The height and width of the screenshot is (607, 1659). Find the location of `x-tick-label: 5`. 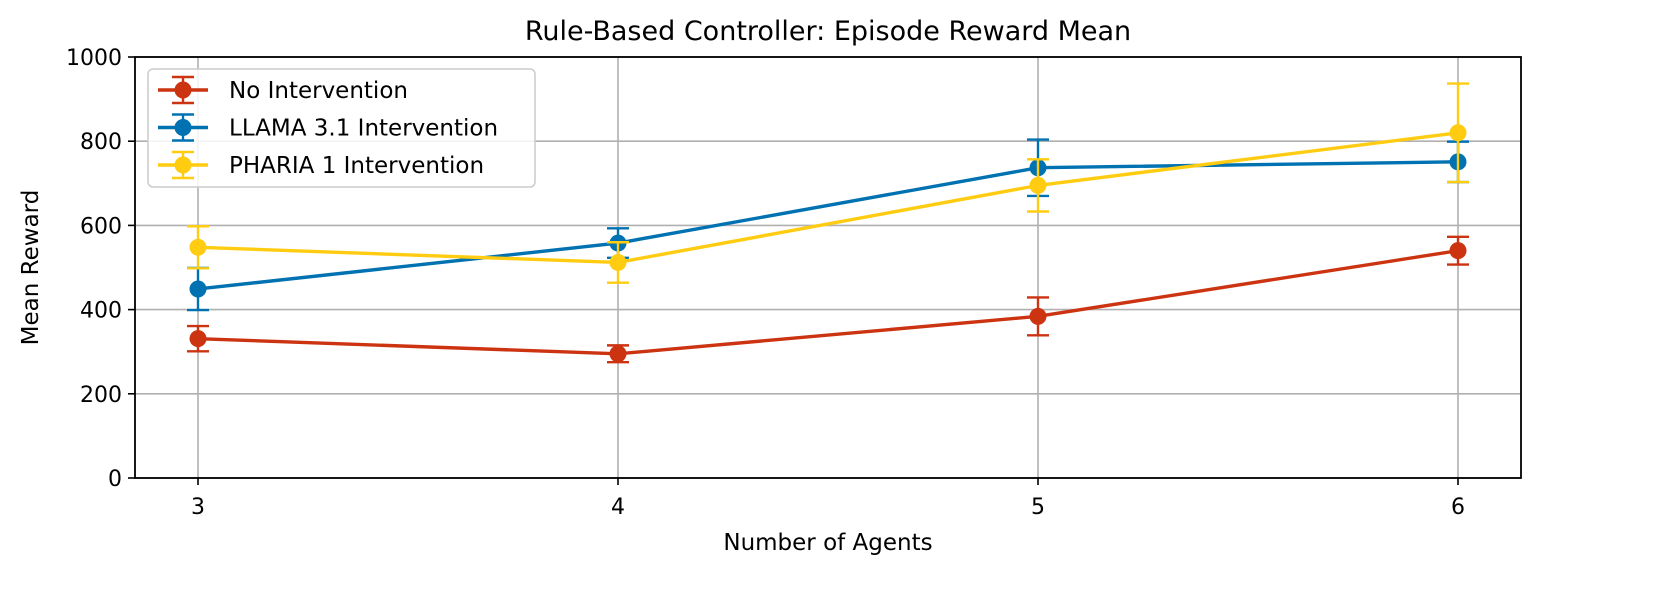

x-tick-label: 5 is located at coordinates (1038, 507).